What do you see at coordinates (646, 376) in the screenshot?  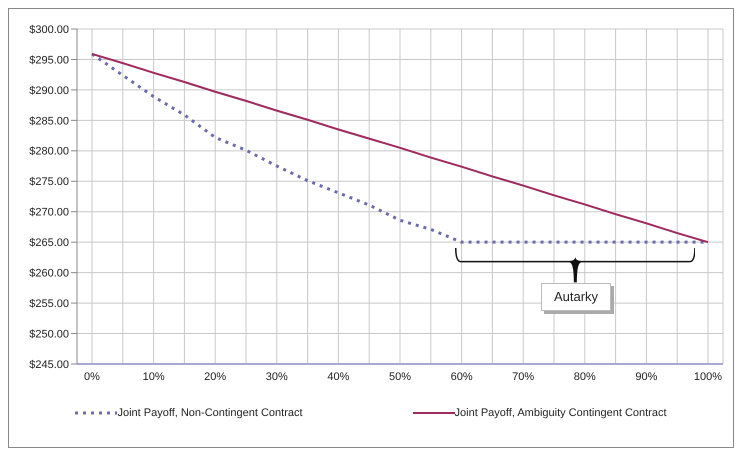 I see `x-tick-label: 90%` at bounding box center [646, 376].